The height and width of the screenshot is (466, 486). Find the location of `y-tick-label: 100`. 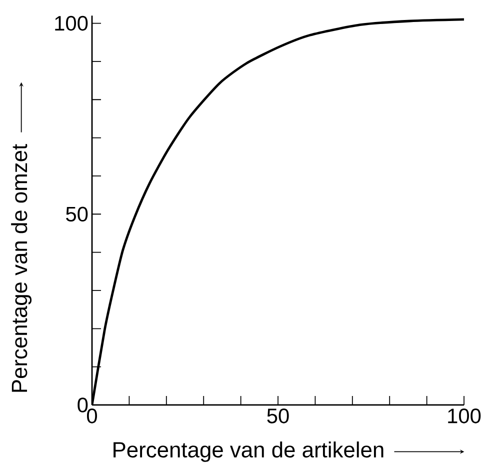

y-tick-label: 100 is located at coordinates (71, 23).